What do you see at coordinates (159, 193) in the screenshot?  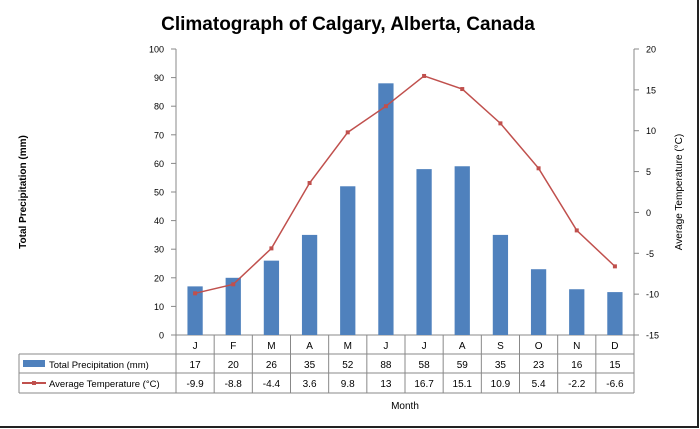 I see `y-tick-label: 50` at bounding box center [159, 193].